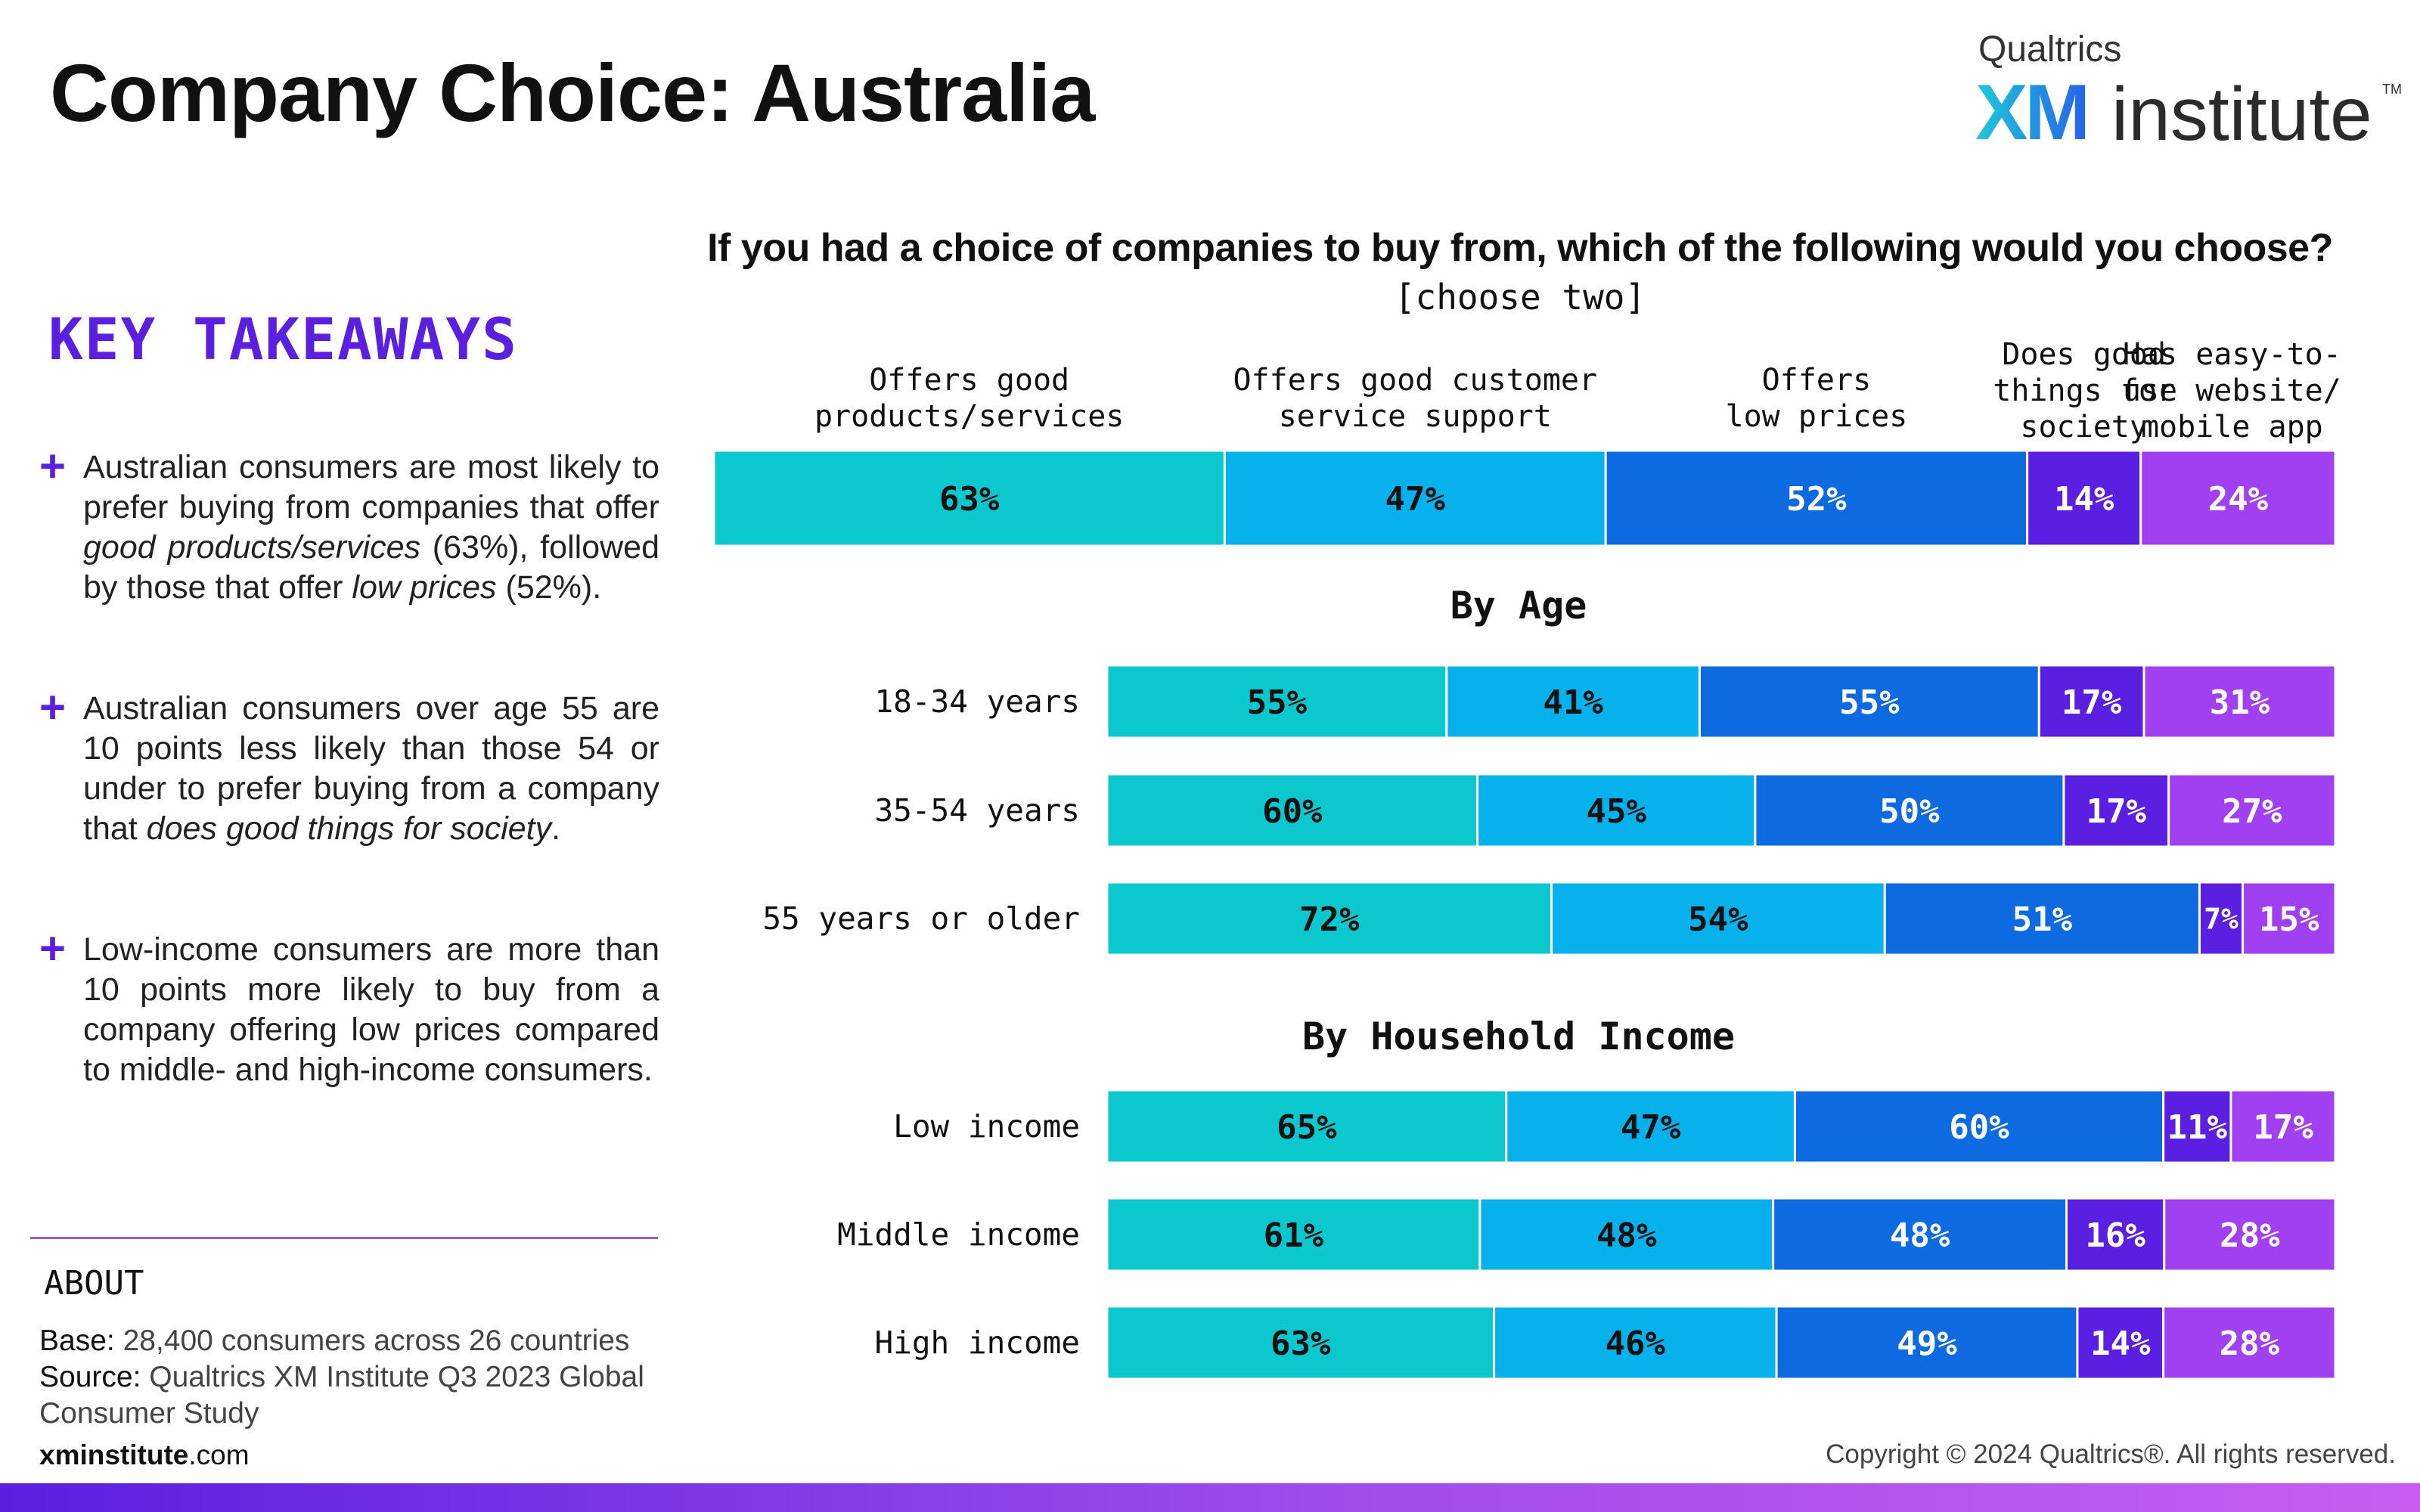 The height and width of the screenshot is (1512, 2420). I want to click on data-label: 27%, so click(2252, 812).